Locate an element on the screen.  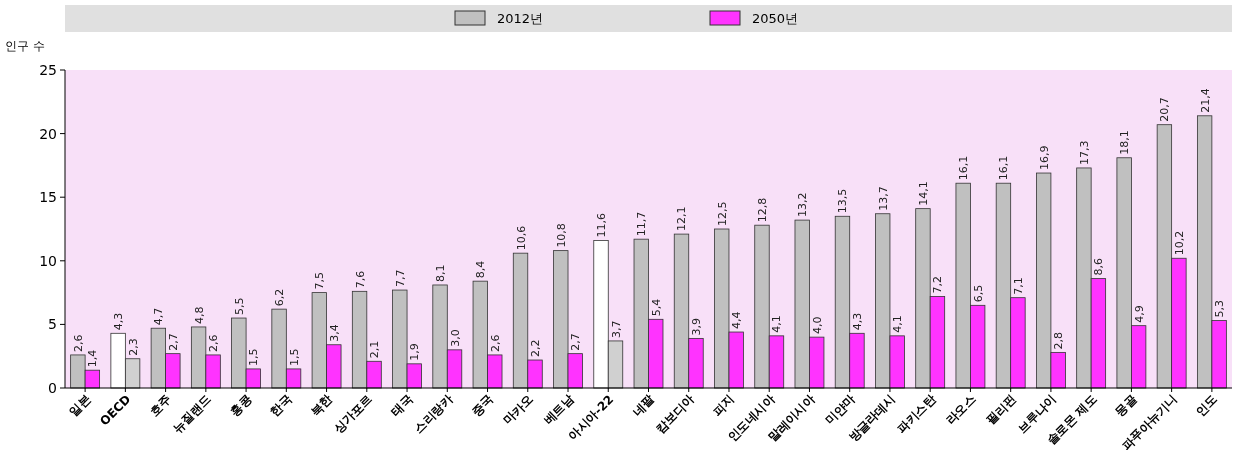
data-label: 5,5 is located at coordinates (239, 306).